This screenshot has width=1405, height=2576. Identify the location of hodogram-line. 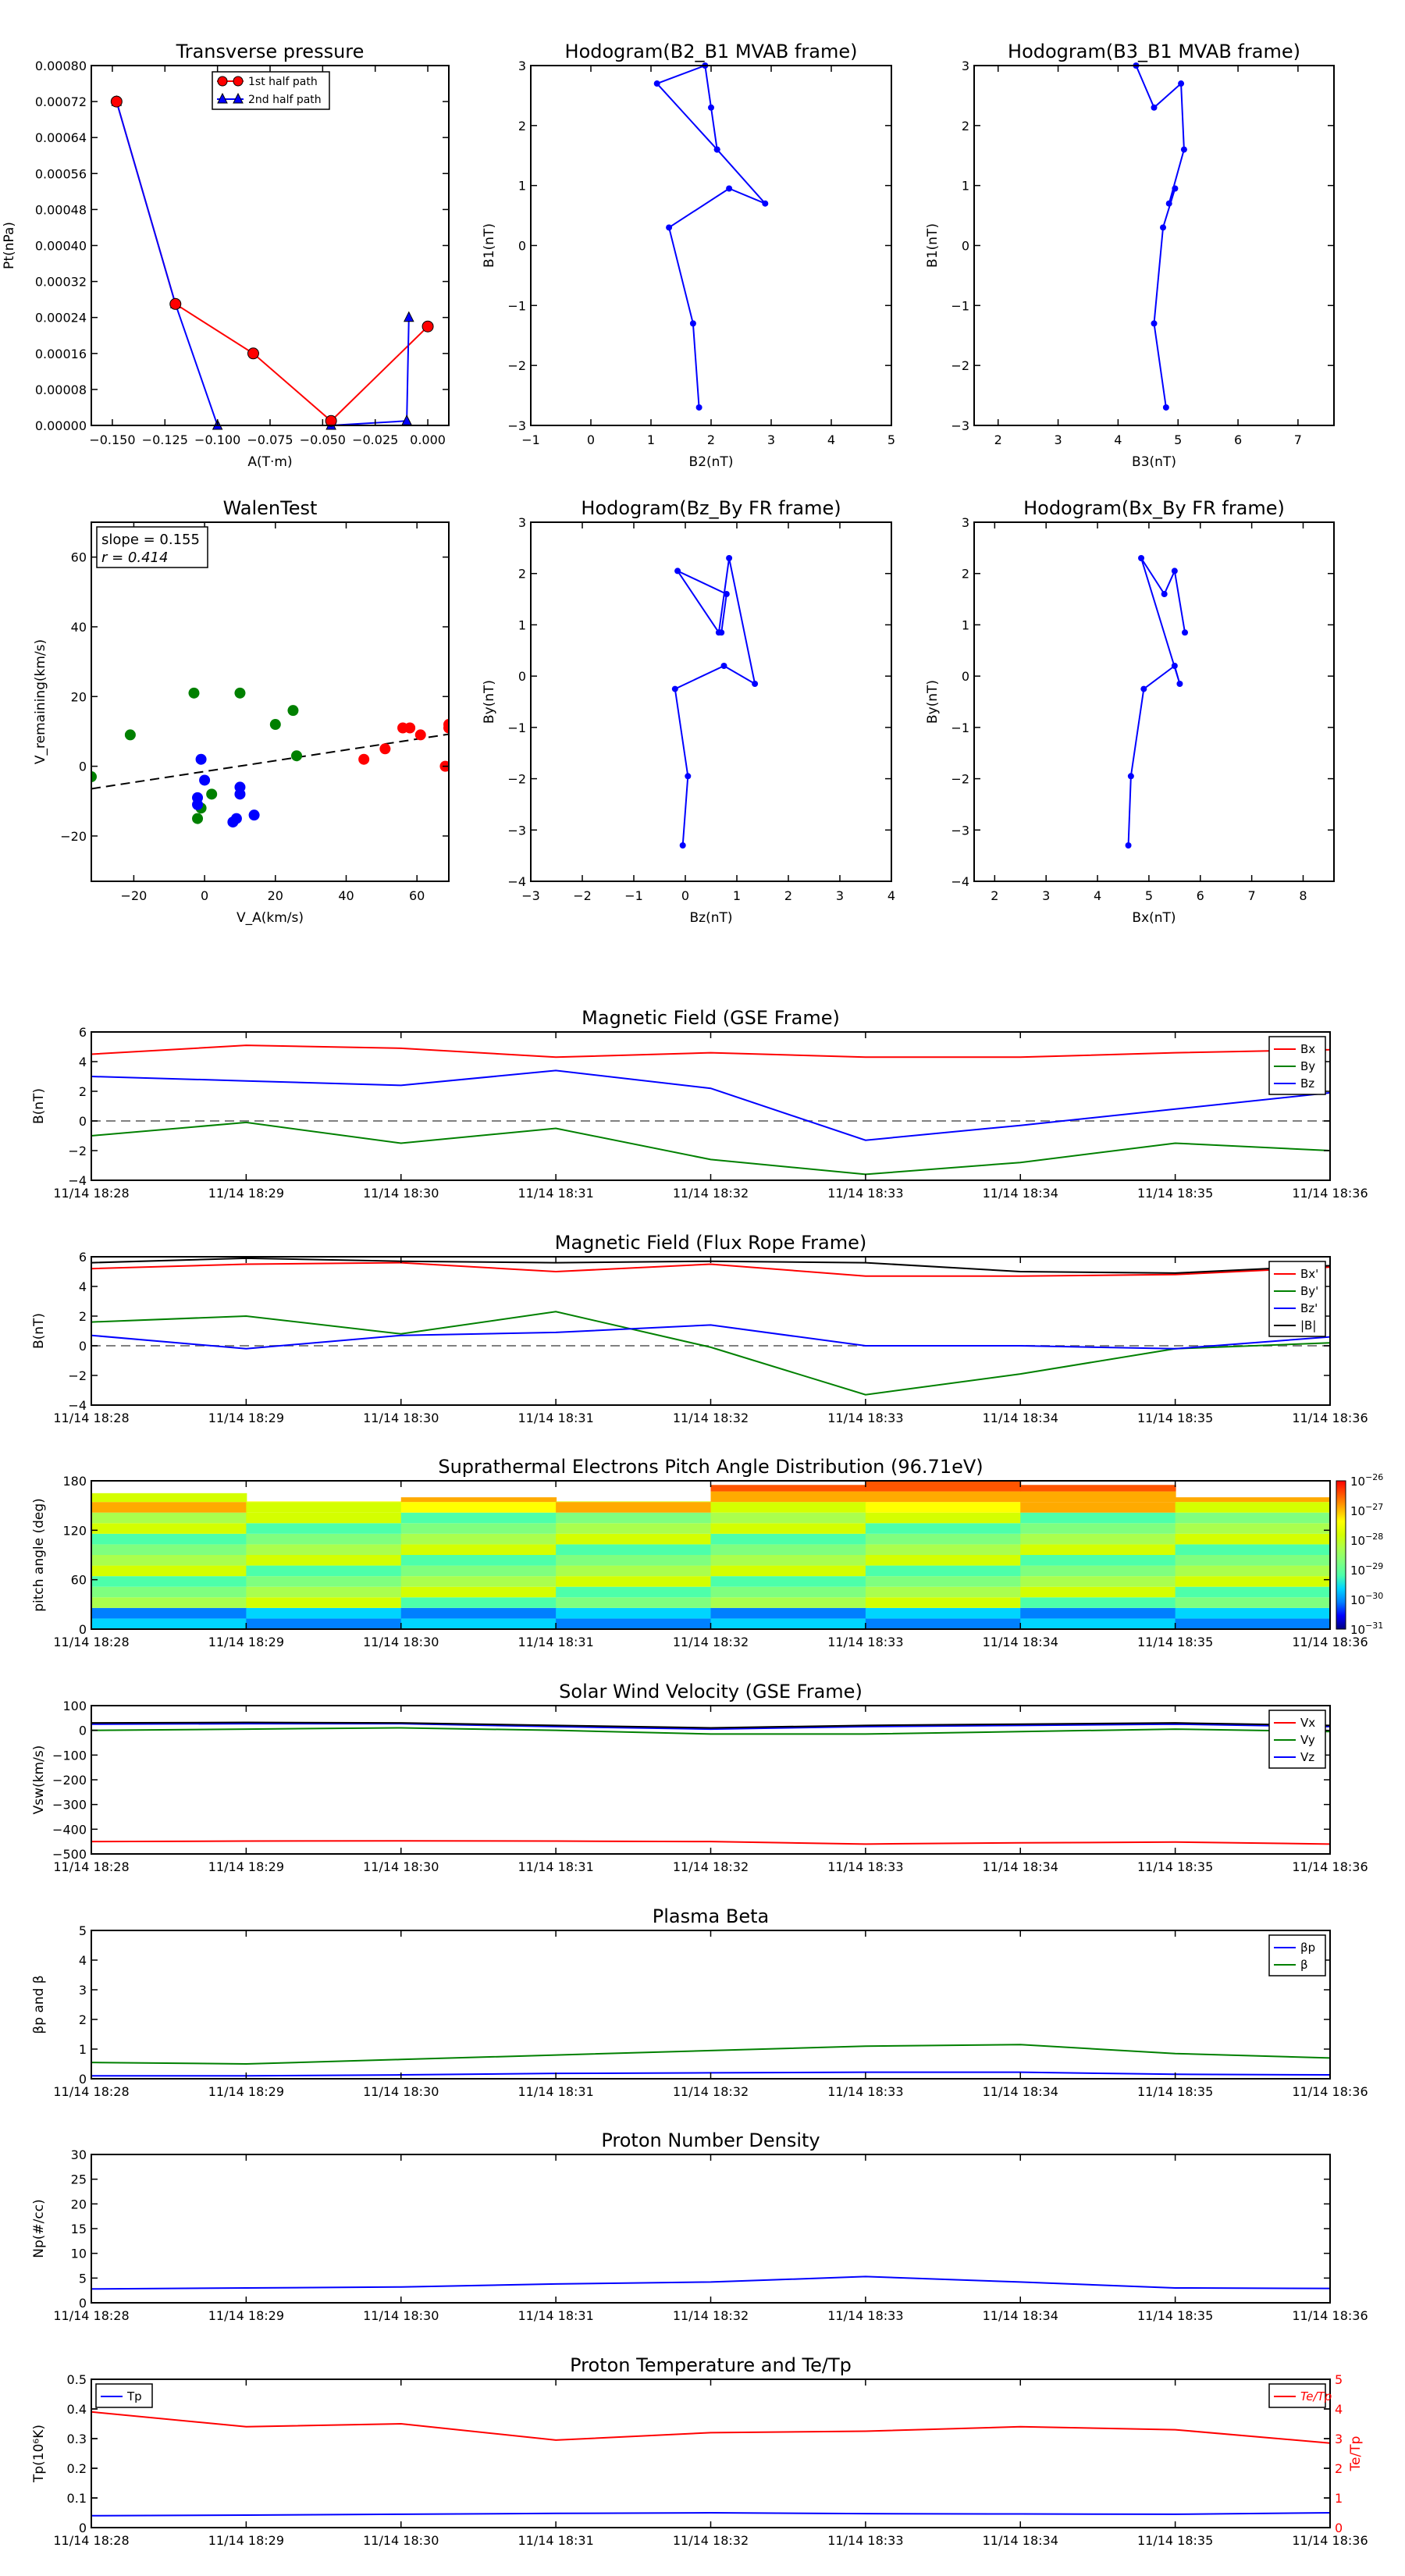
(1160, 236).